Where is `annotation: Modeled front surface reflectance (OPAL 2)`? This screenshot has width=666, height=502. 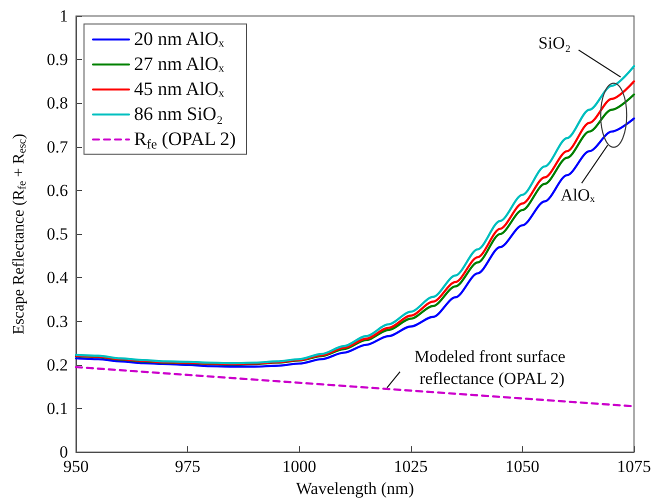 annotation: Modeled front surface reflectance (OPAL 2) is located at coordinates (492, 367).